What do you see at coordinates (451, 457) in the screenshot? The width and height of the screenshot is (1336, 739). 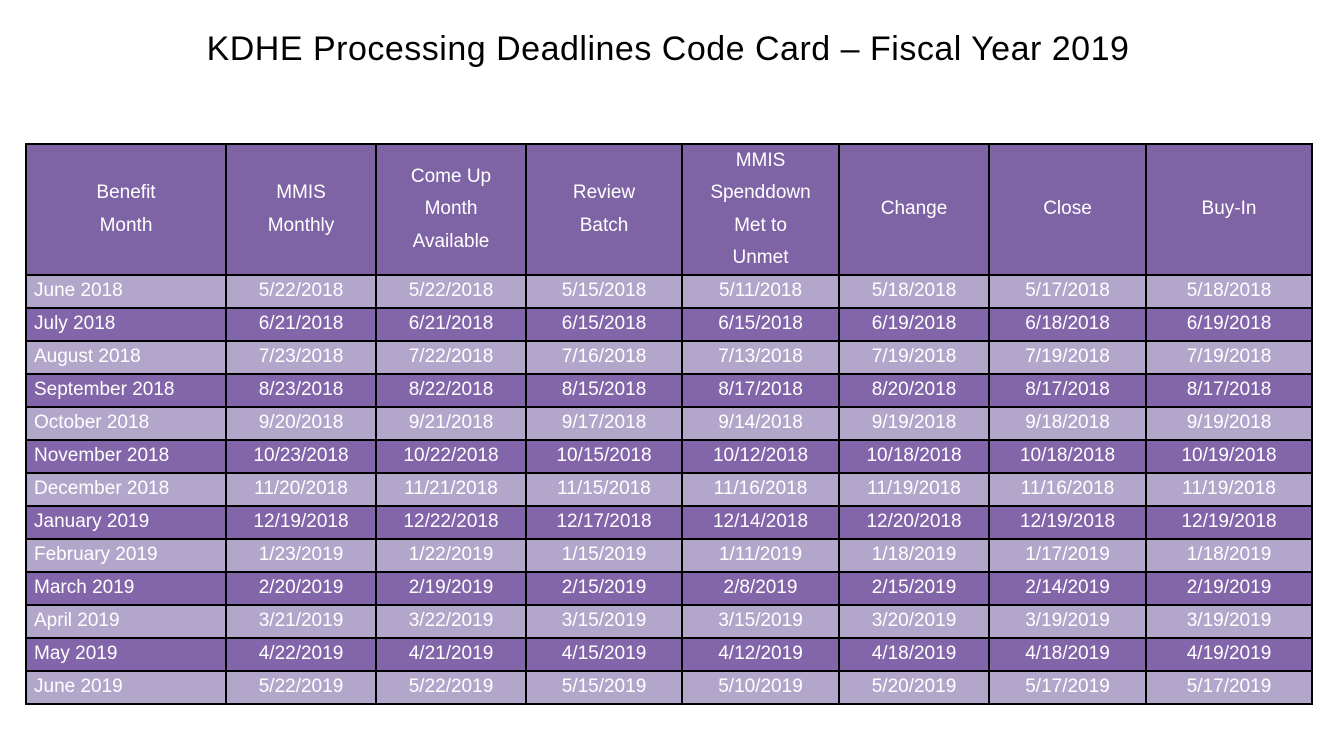 I see `date-cell: 10/22/2018` at bounding box center [451, 457].